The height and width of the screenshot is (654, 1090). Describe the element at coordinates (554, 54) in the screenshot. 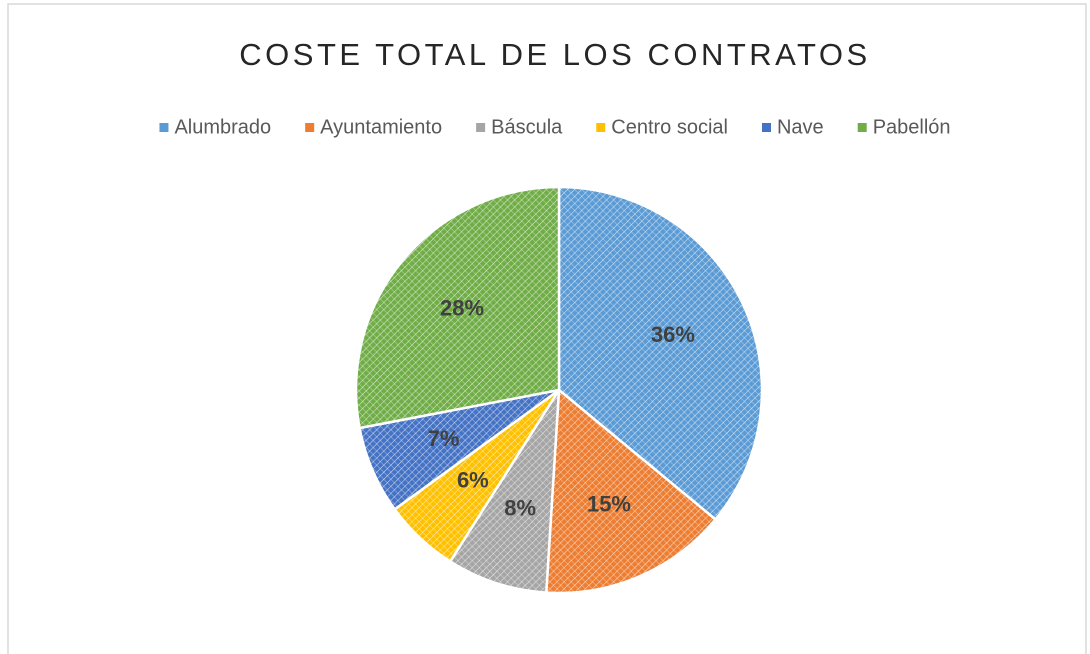

I see `chart-title: COSTE TOTAL DE LOS CONTRATOS` at that location.